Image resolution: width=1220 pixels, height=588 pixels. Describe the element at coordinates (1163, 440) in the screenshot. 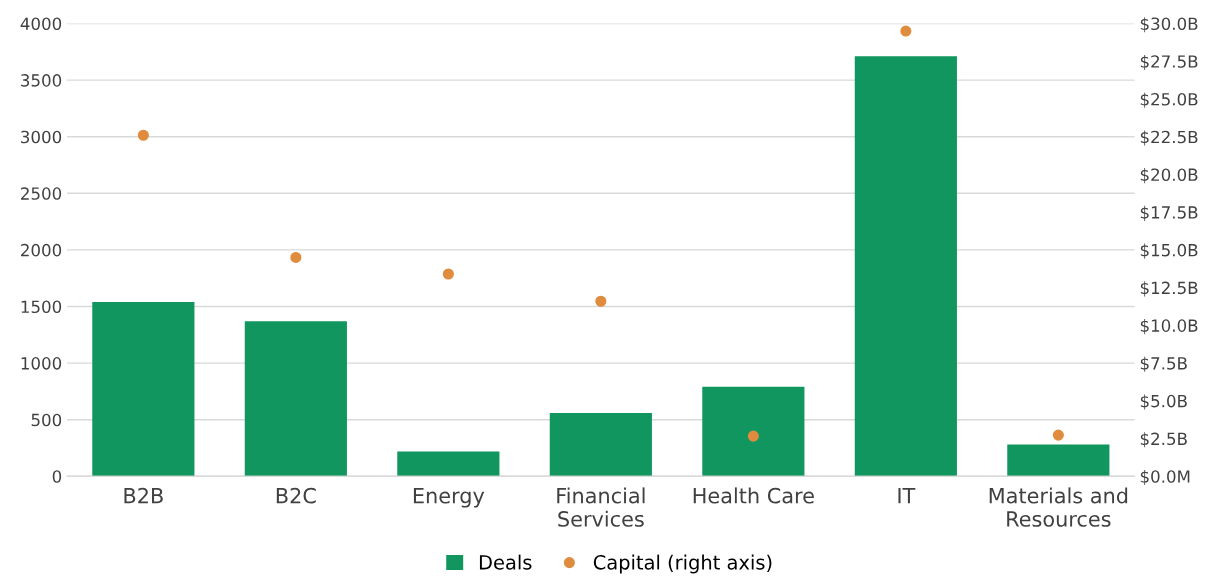

I see `y2-tick-label: $2.5B` at that location.